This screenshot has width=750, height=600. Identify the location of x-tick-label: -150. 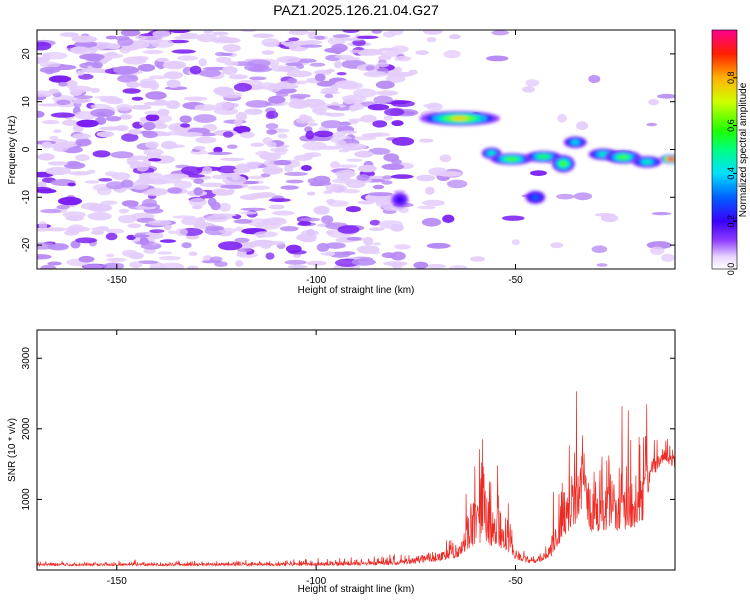
(117, 280).